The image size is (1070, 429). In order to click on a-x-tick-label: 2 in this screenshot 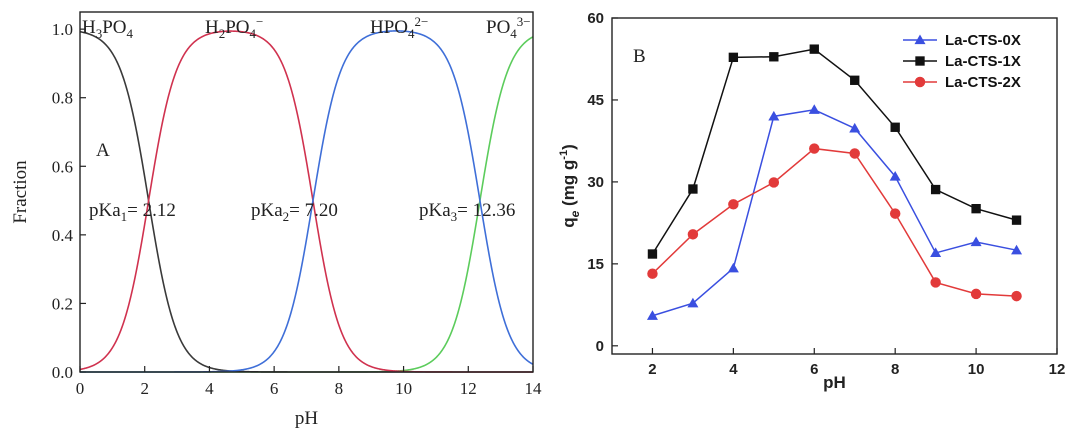, I will do `click(144, 388)`.